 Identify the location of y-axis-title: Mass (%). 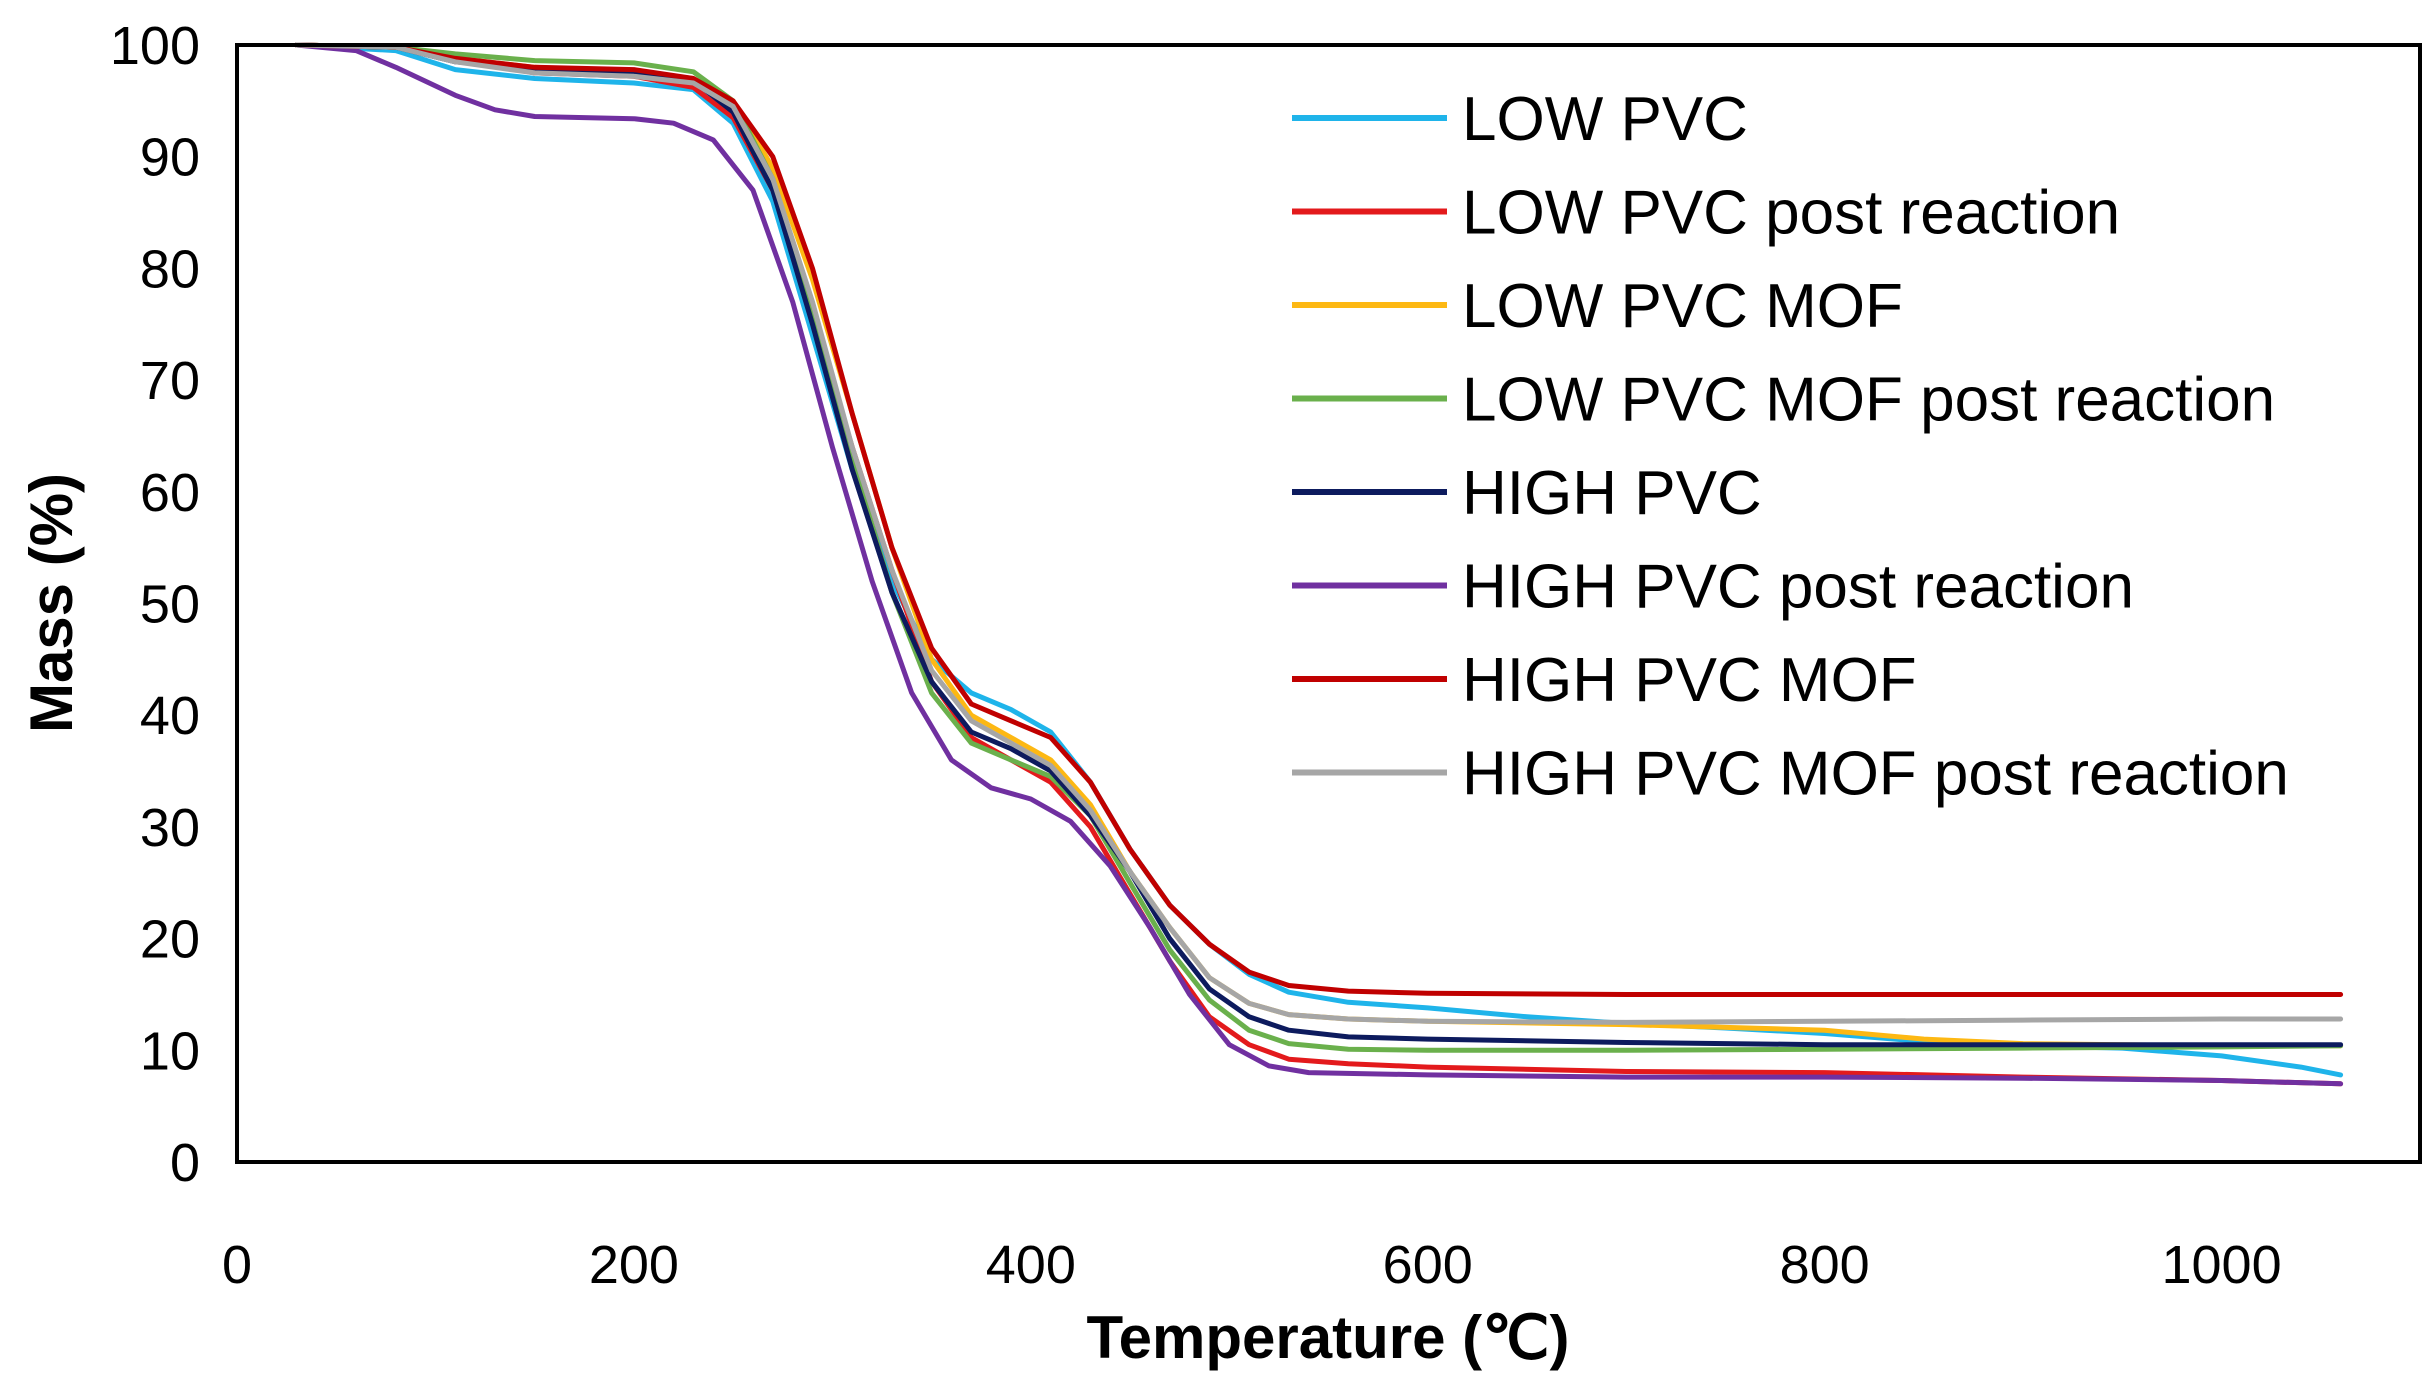
(51, 603).